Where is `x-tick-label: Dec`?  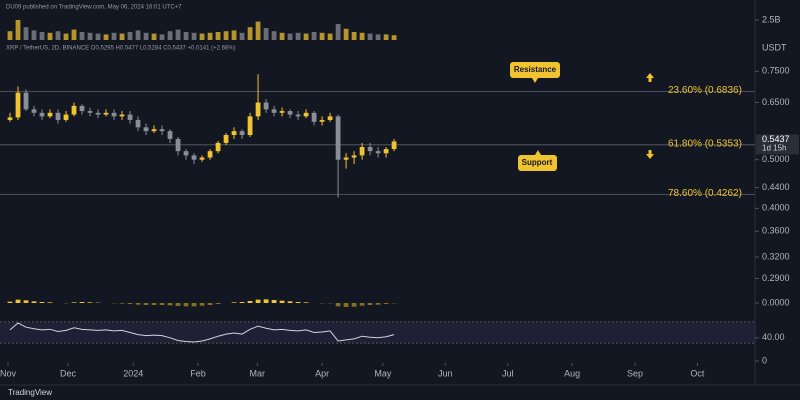 x-tick-label: Dec is located at coordinates (68, 373).